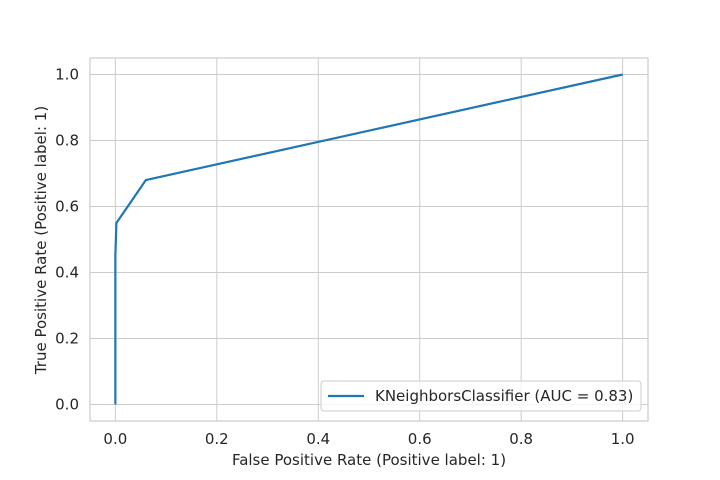  I want to click on x-tick-label: 1.0, so click(623, 439).